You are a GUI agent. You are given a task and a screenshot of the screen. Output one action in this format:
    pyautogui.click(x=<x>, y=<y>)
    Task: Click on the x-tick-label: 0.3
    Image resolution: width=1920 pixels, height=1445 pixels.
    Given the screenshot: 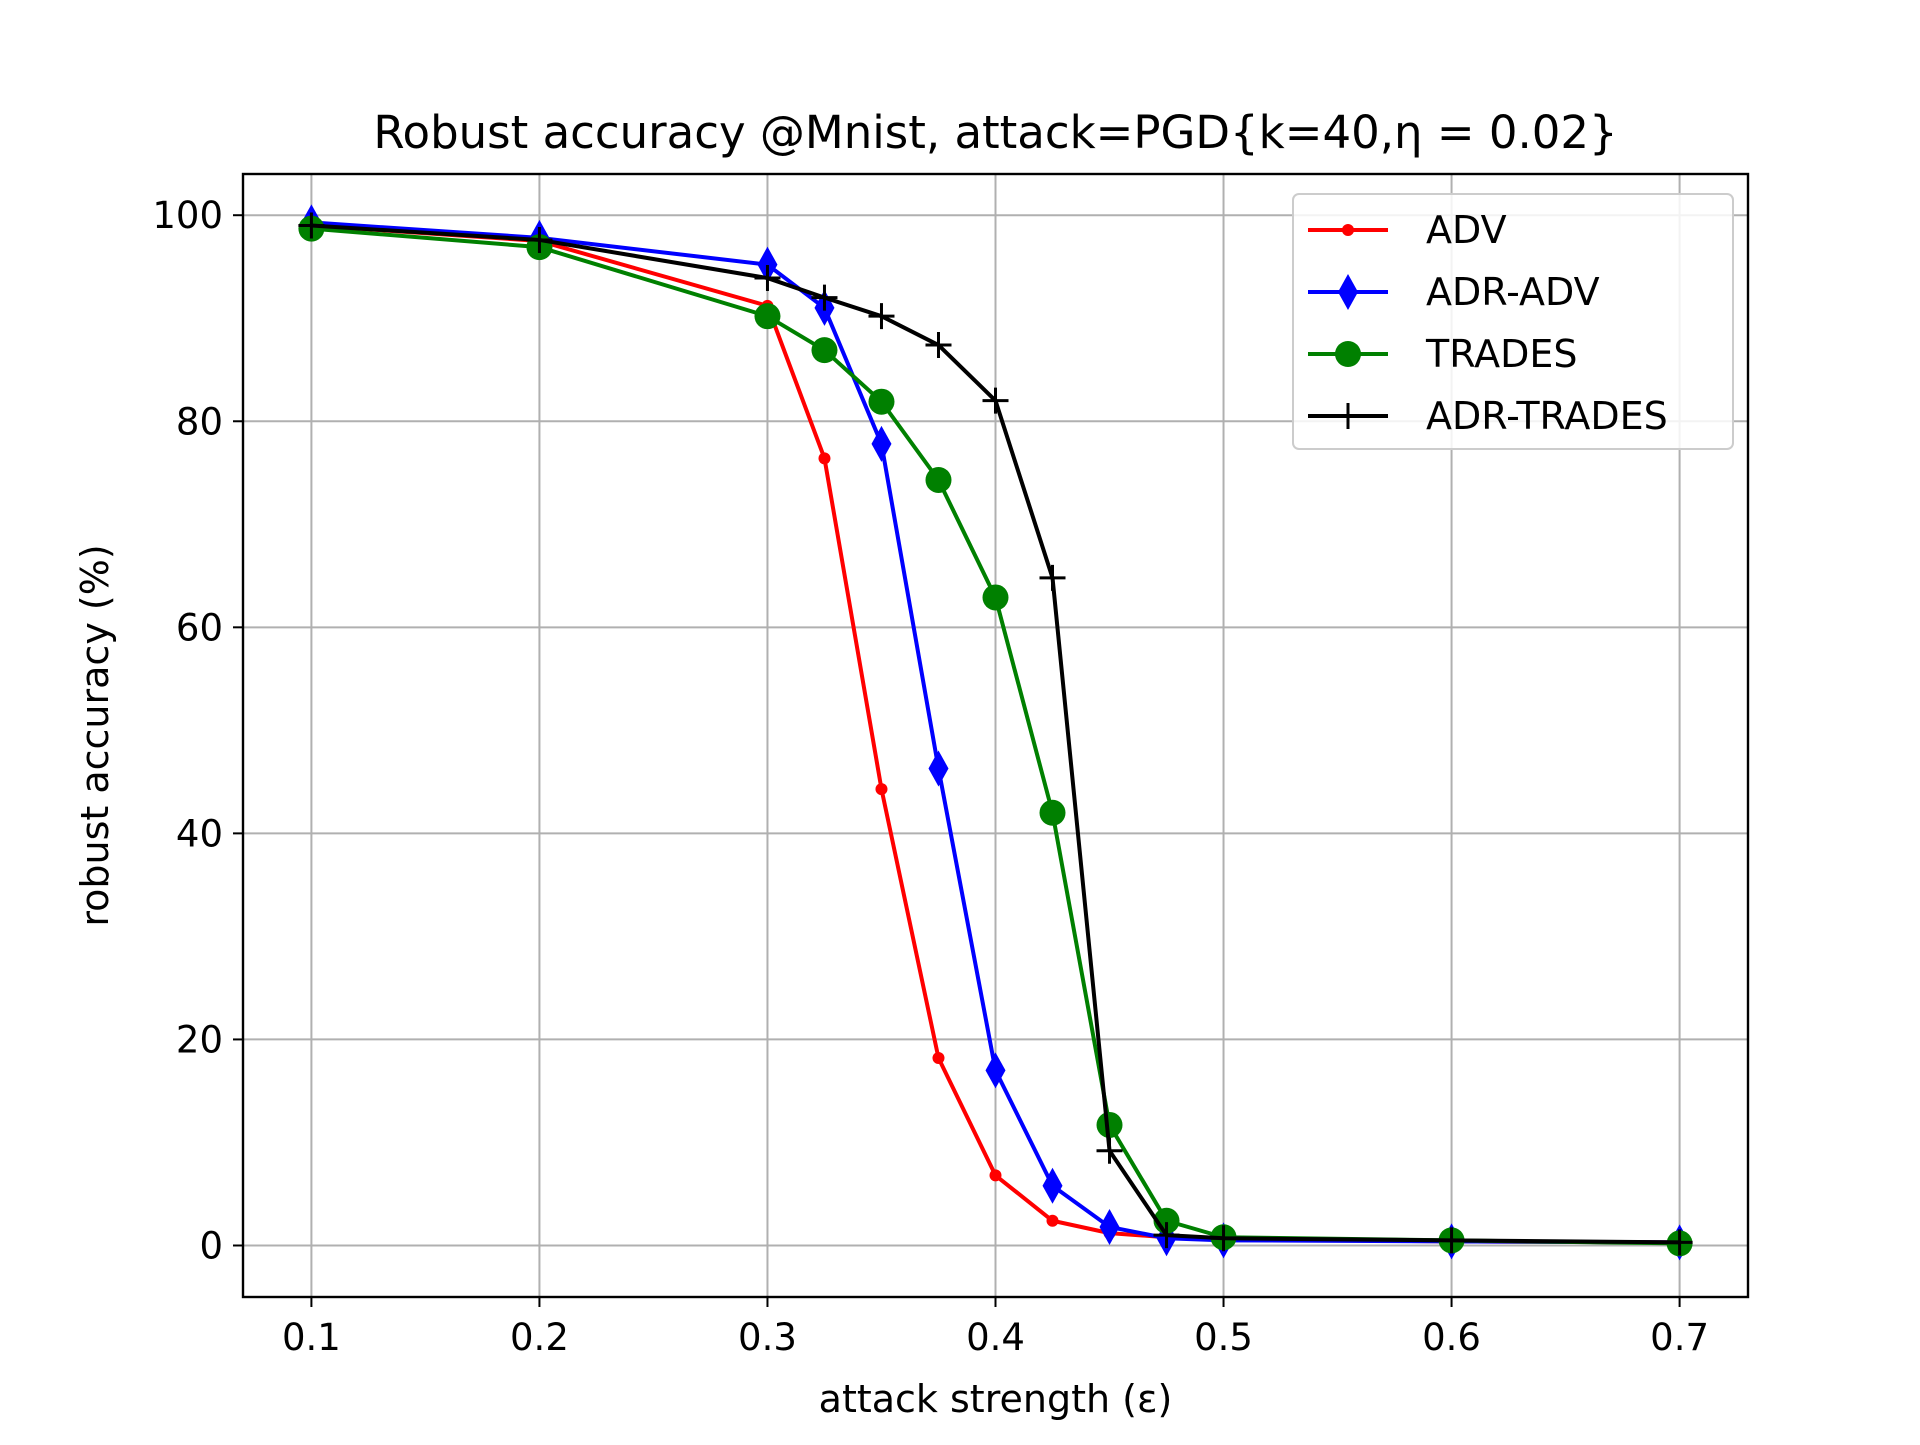 What is the action you would take?
    pyautogui.click(x=767, y=1337)
    